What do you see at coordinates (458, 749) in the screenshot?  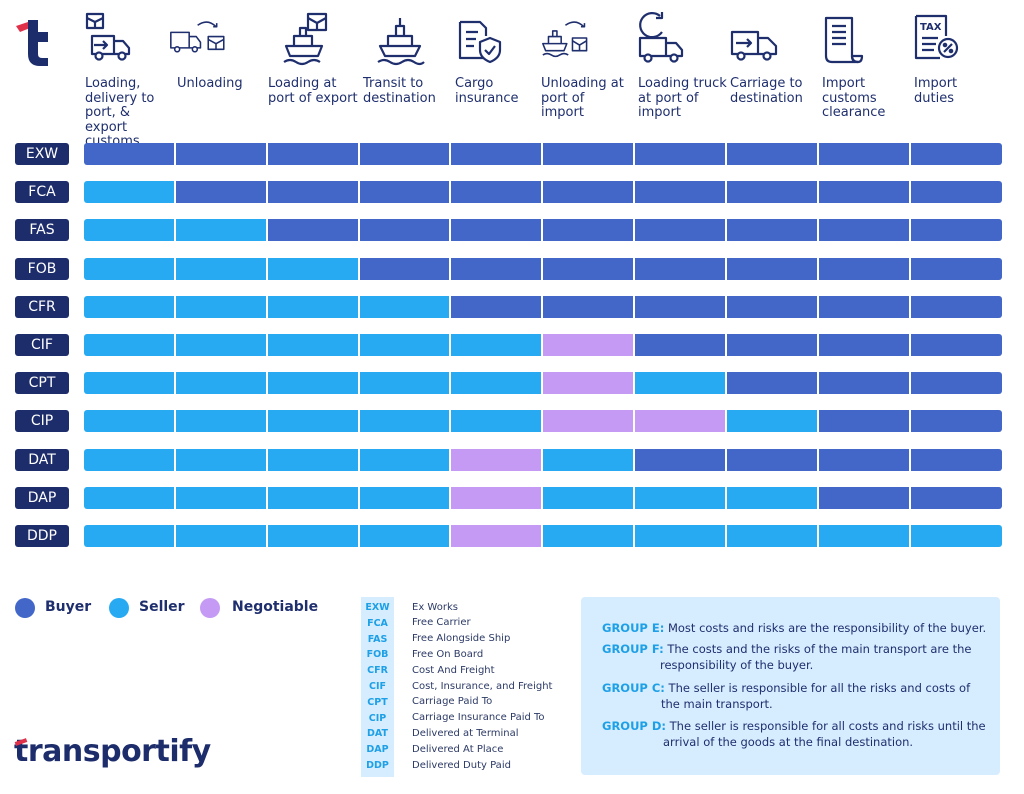 I see `abbreviation-name: Delivered At Place` at bounding box center [458, 749].